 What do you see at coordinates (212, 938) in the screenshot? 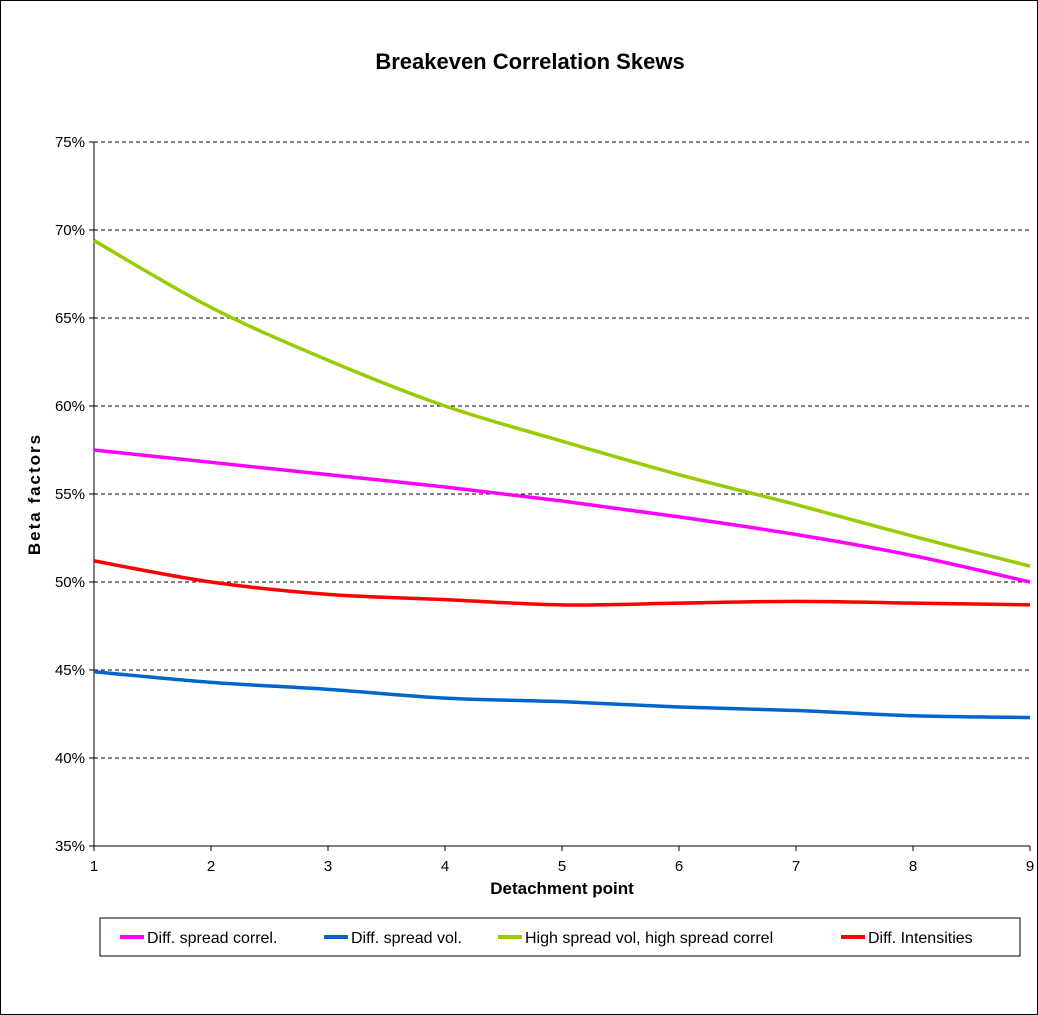
I see `legend-label: Diff. spread correl.` at bounding box center [212, 938].